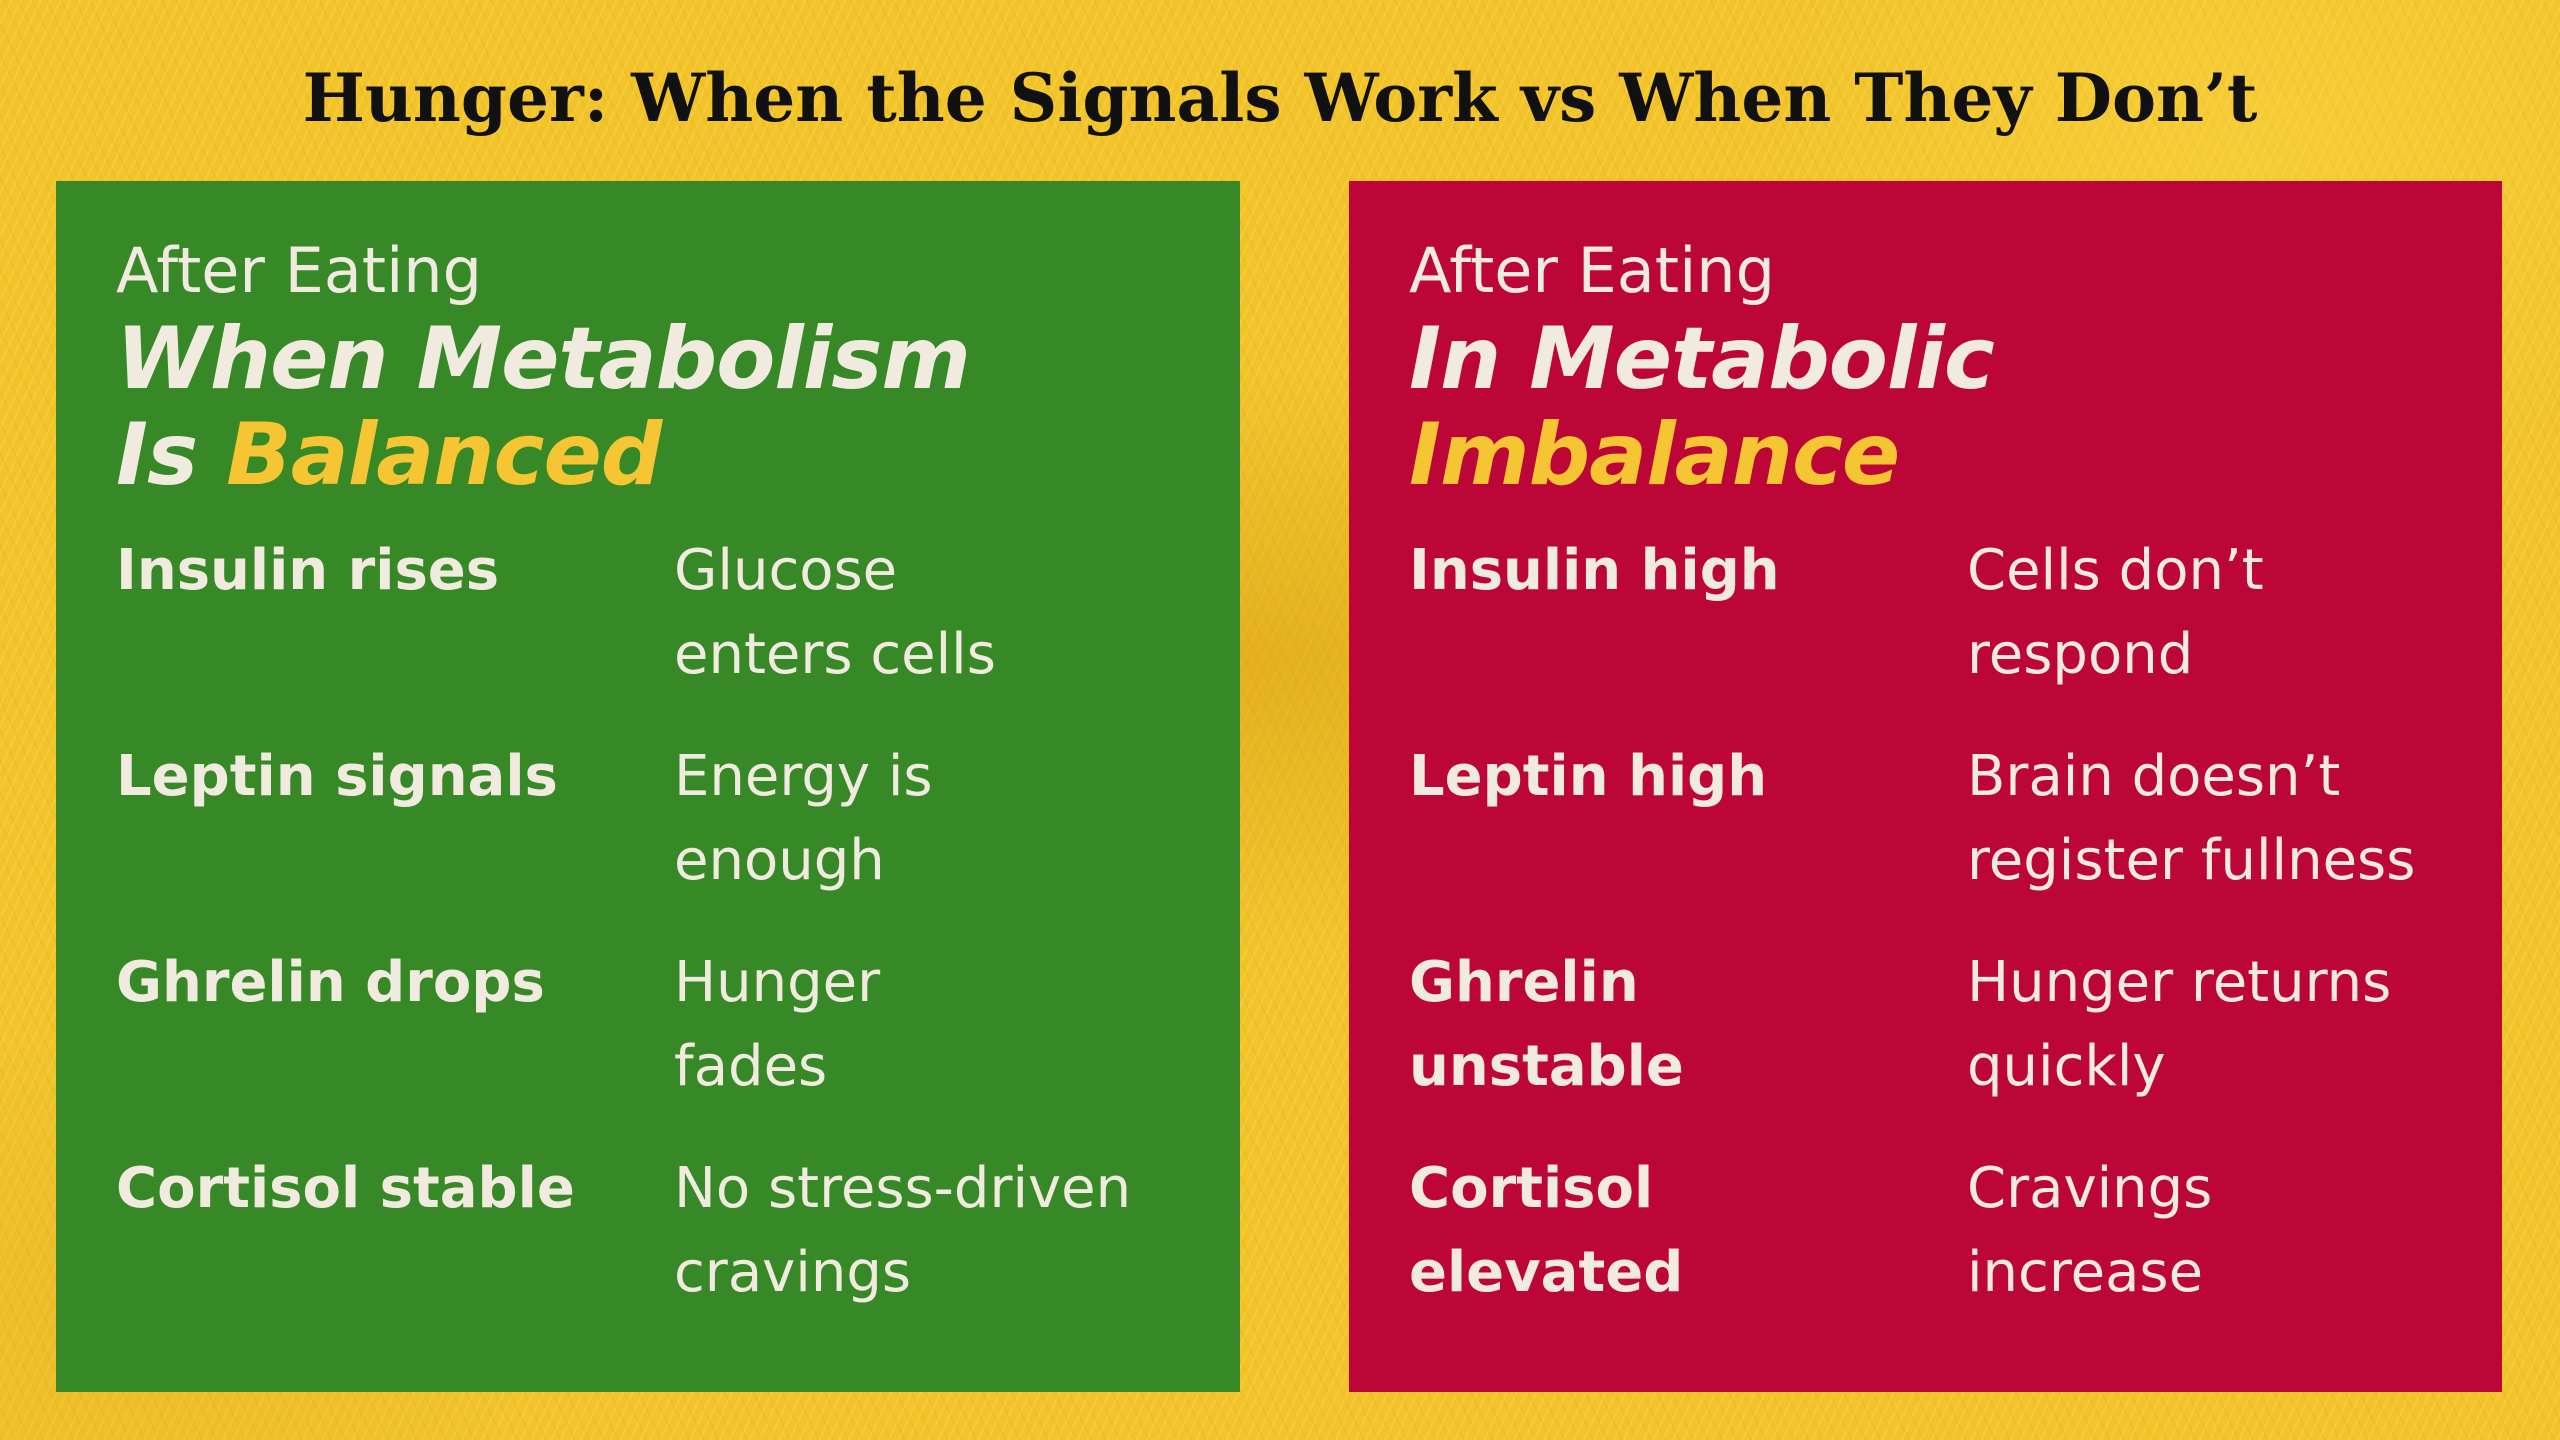 Image resolution: width=2560 pixels, height=1440 pixels. I want to click on value-line: respond, so click(2080, 654).